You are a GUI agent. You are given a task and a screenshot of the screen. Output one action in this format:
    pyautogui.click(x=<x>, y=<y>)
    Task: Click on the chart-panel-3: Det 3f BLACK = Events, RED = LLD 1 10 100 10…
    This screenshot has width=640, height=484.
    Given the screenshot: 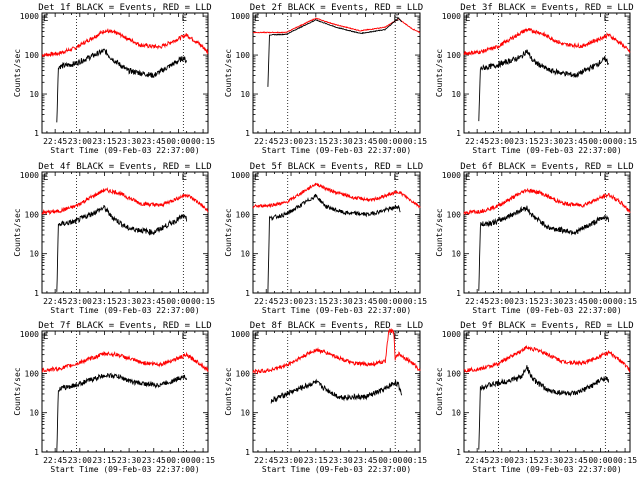 What is the action you would take?
    pyautogui.click(x=536, y=79)
    